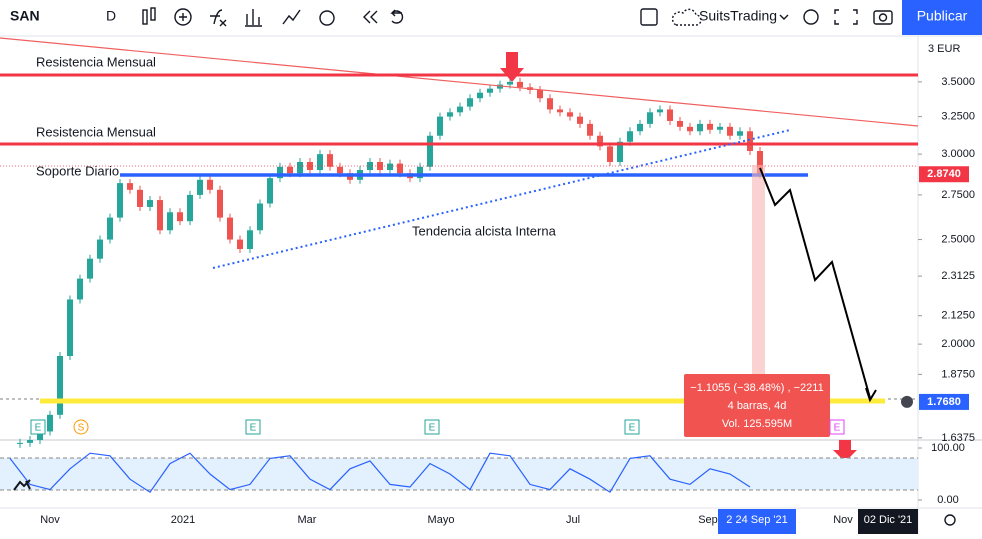 The image size is (982, 539). Describe the element at coordinates (756, 388) in the screenshot. I see `measure-text: −1.1055 (−38.48%) , −2211` at that location.